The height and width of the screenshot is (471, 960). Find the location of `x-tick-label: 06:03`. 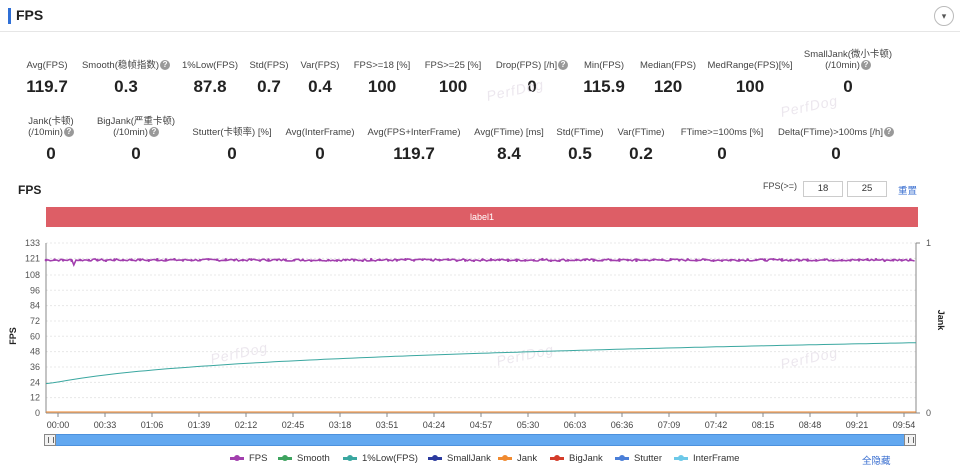

x-tick-label: 06:03 is located at coordinates (575, 425).